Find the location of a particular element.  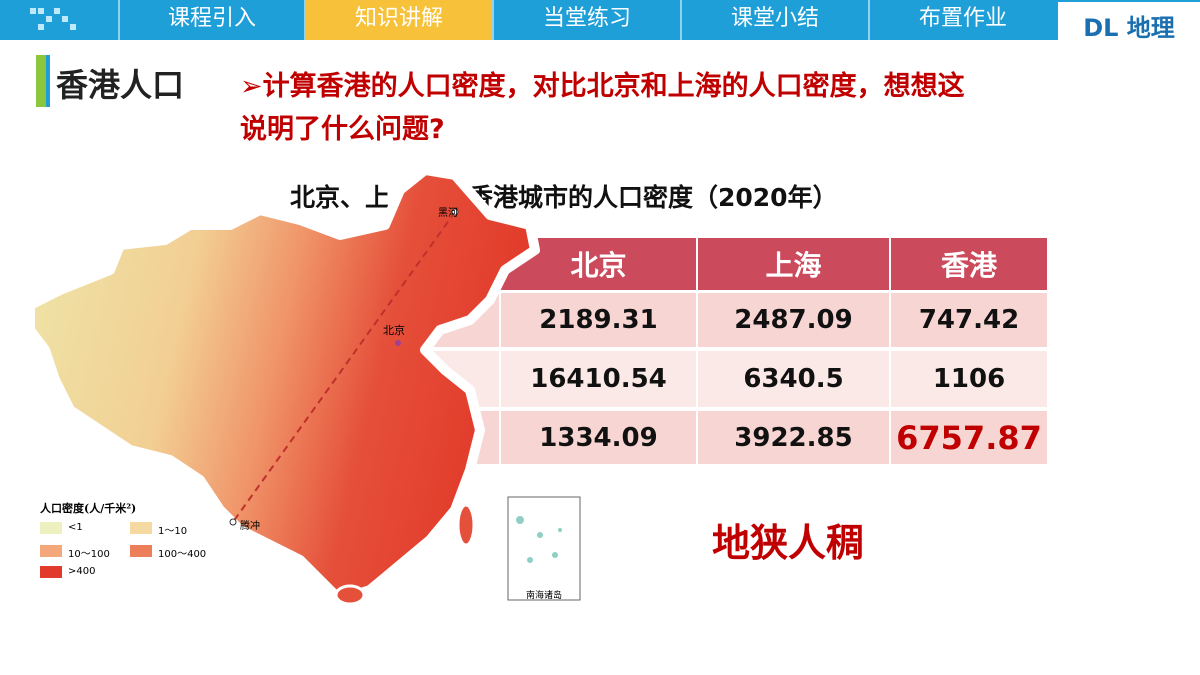

table-cell: 3922.85 is located at coordinates (793, 437).